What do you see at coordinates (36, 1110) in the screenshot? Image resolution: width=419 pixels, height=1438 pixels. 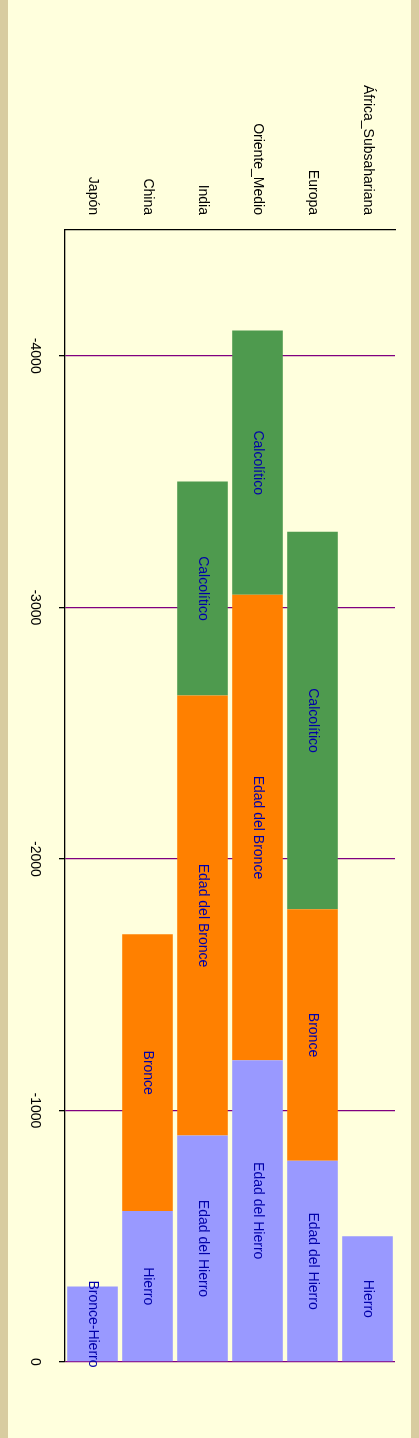 I see `y-tick-label: -1000` at bounding box center [36, 1110].